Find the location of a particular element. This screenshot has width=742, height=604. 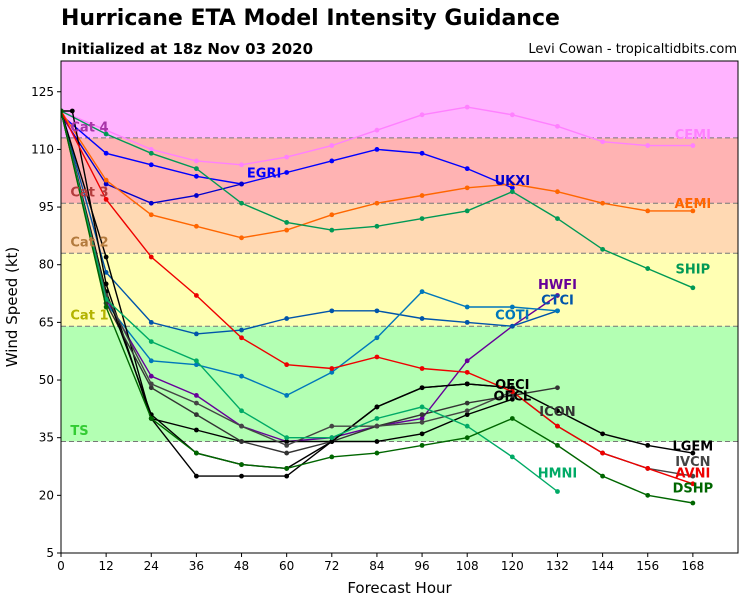

series-label-ofci: OFCI is located at coordinates (512, 385).